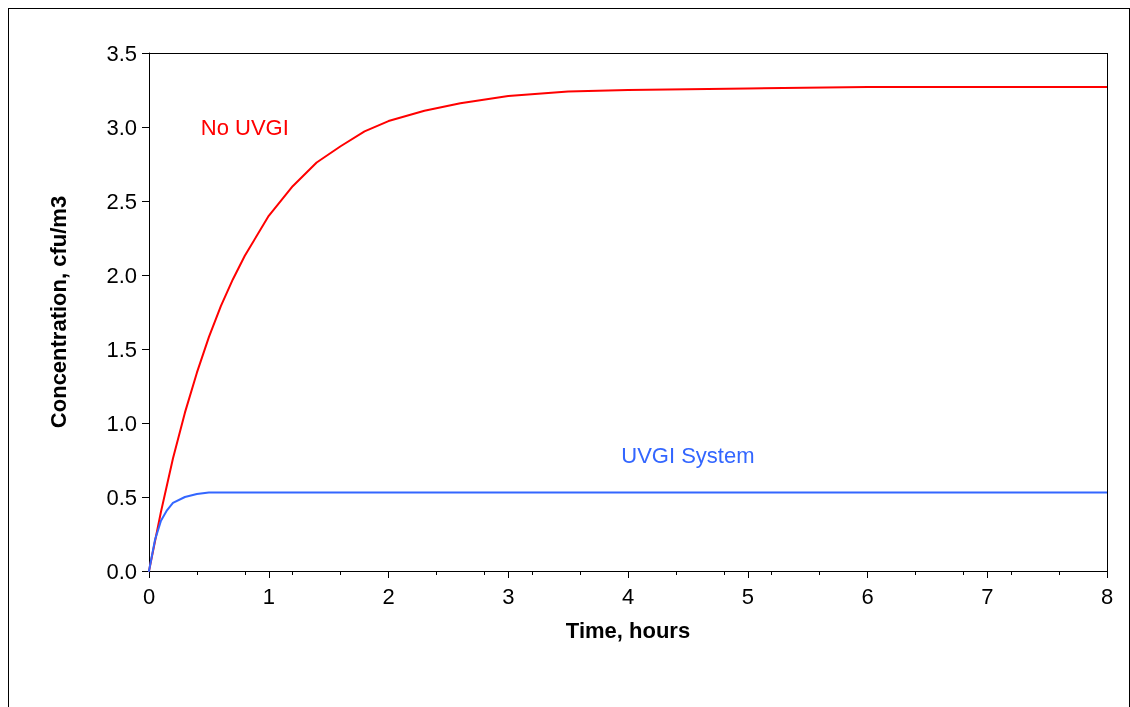  I want to click on x-tick-label: 1, so click(268, 596).